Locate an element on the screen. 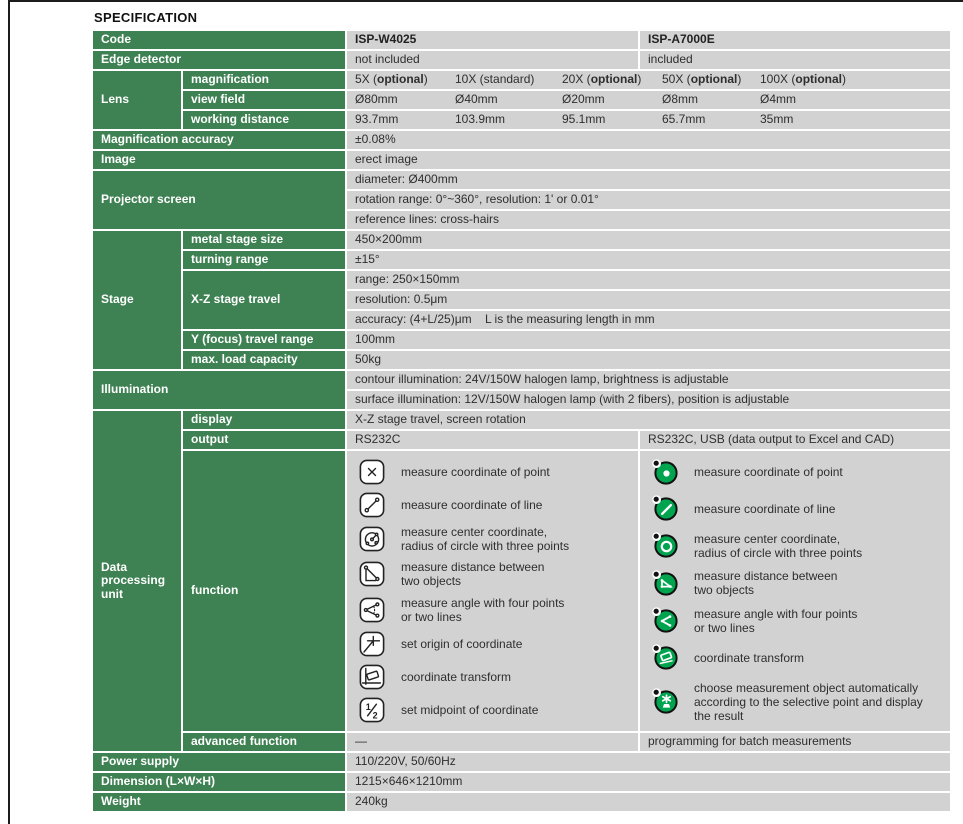  code-value-w4025: ISP-W4025 is located at coordinates (492, 40).